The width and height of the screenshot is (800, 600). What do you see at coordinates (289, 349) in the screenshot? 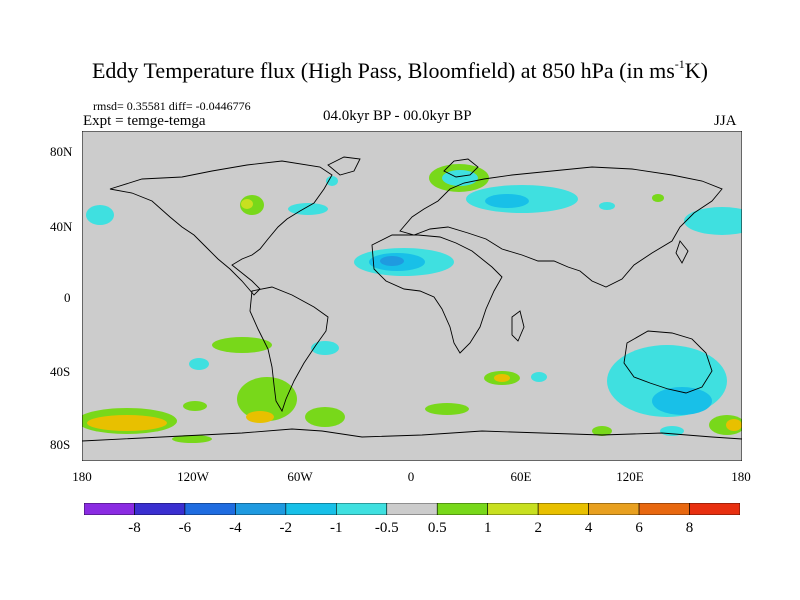
I see `south-america-coast` at bounding box center [289, 349].